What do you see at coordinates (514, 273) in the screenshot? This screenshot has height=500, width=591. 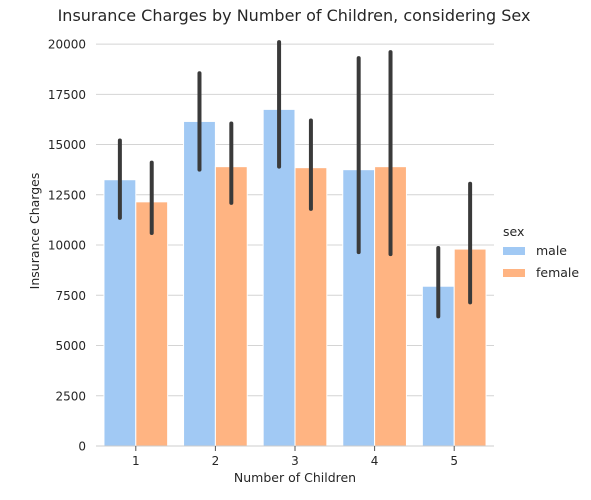 I see `legend-swatch-female` at bounding box center [514, 273].